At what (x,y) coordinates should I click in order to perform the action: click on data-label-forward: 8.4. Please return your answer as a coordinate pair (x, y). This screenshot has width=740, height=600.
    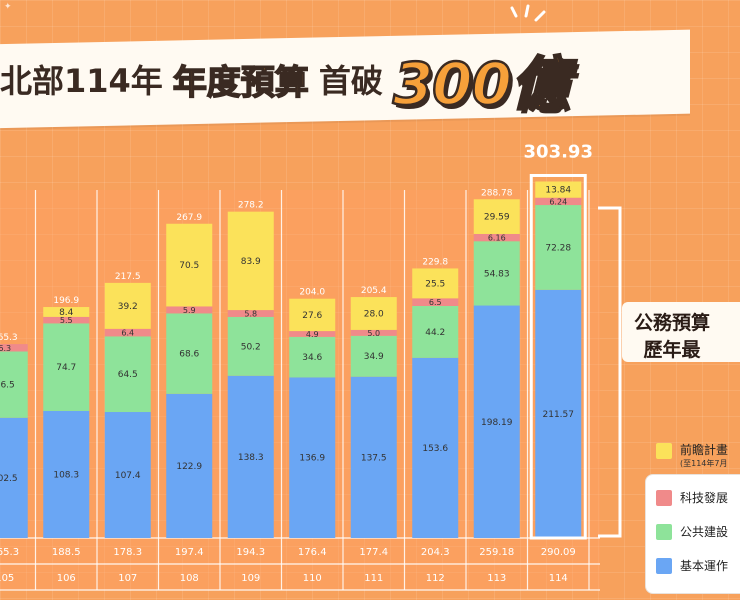
    Looking at the image, I should click on (66, 313).